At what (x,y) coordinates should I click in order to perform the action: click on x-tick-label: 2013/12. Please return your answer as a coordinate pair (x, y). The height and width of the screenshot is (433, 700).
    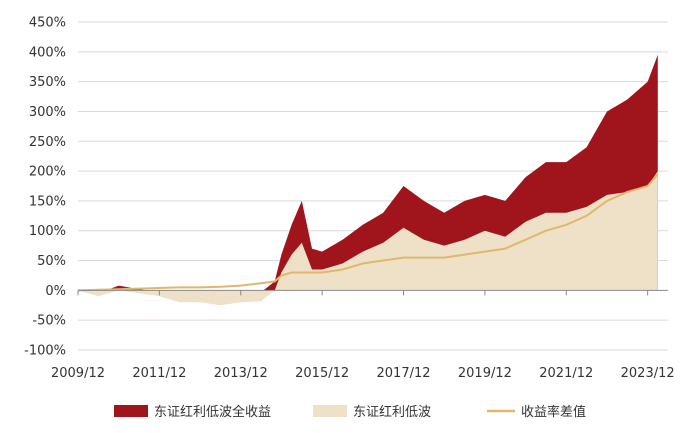
    Looking at the image, I should click on (241, 373).